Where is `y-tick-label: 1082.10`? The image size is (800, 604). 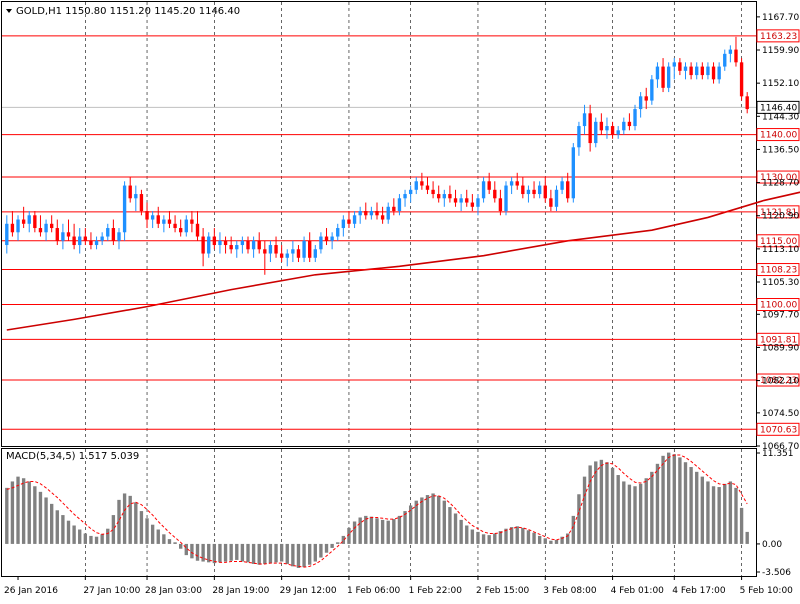 y-tick-label: 1082.10 is located at coordinates (780, 382).